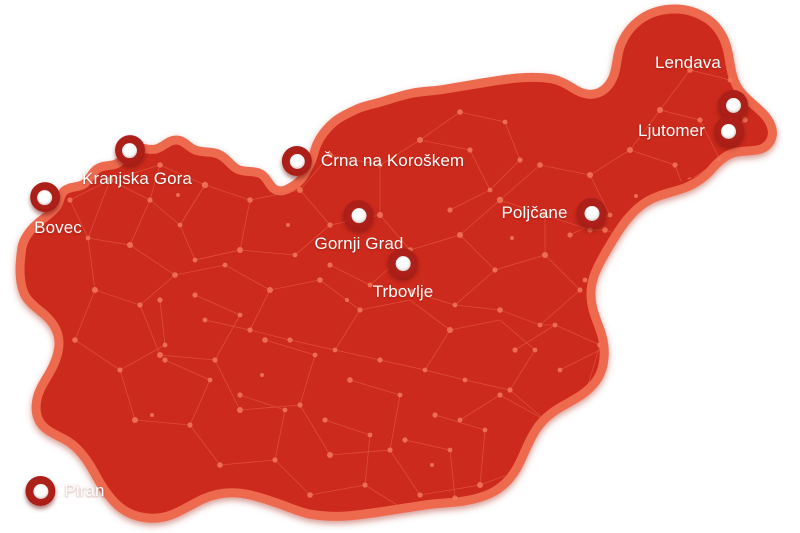  I want to click on city-marker-lendava: Lendava, so click(701, 86).